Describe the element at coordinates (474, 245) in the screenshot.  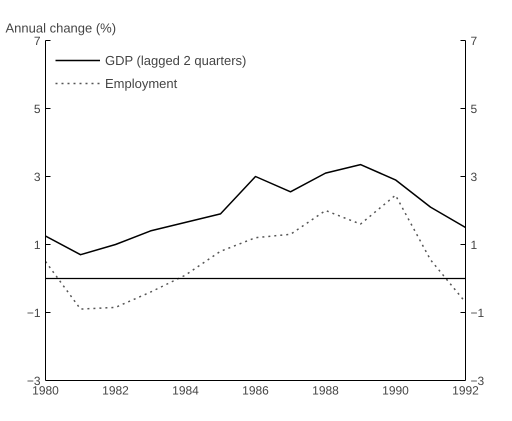
I see `y2-tick-label: 1` at that location.